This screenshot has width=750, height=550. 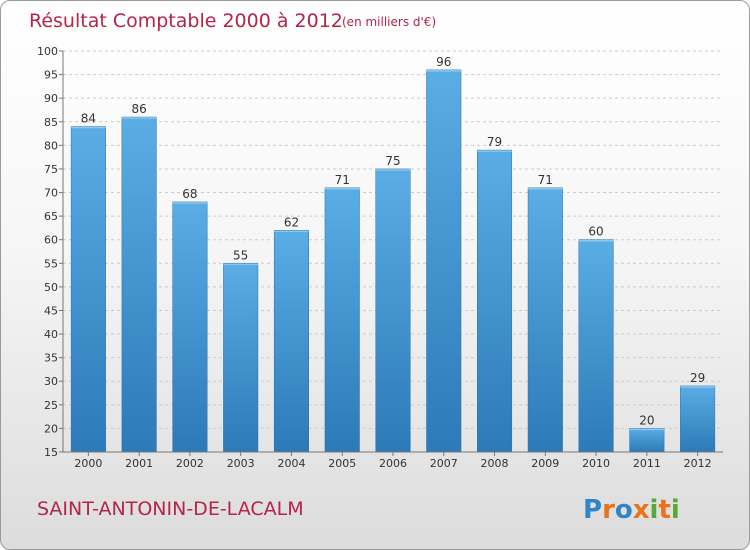 I want to click on y-tick-label: 60, so click(x=51, y=240).